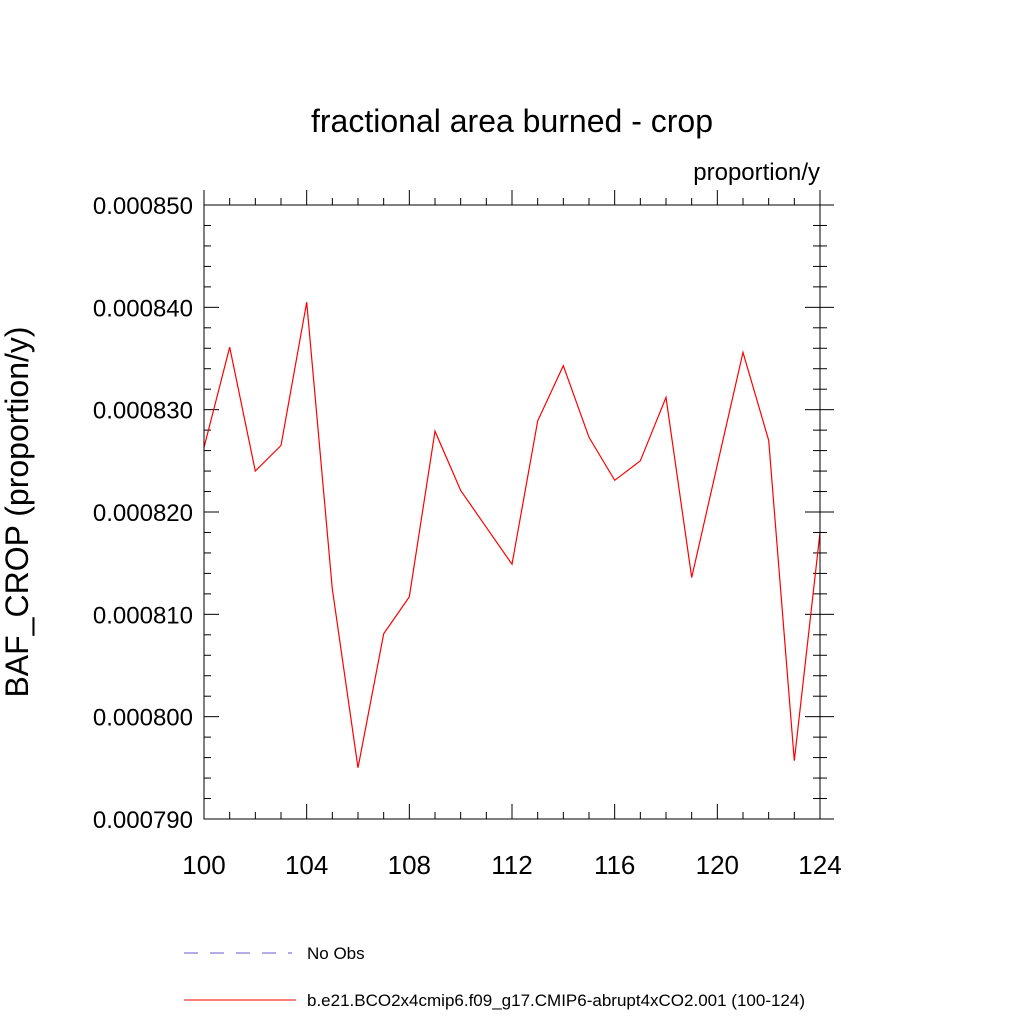 The image size is (1024, 1024). What do you see at coordinates (614, 865) in the screenshot?
I see `x-tick-label: 116` at bounding box center [614, 865].